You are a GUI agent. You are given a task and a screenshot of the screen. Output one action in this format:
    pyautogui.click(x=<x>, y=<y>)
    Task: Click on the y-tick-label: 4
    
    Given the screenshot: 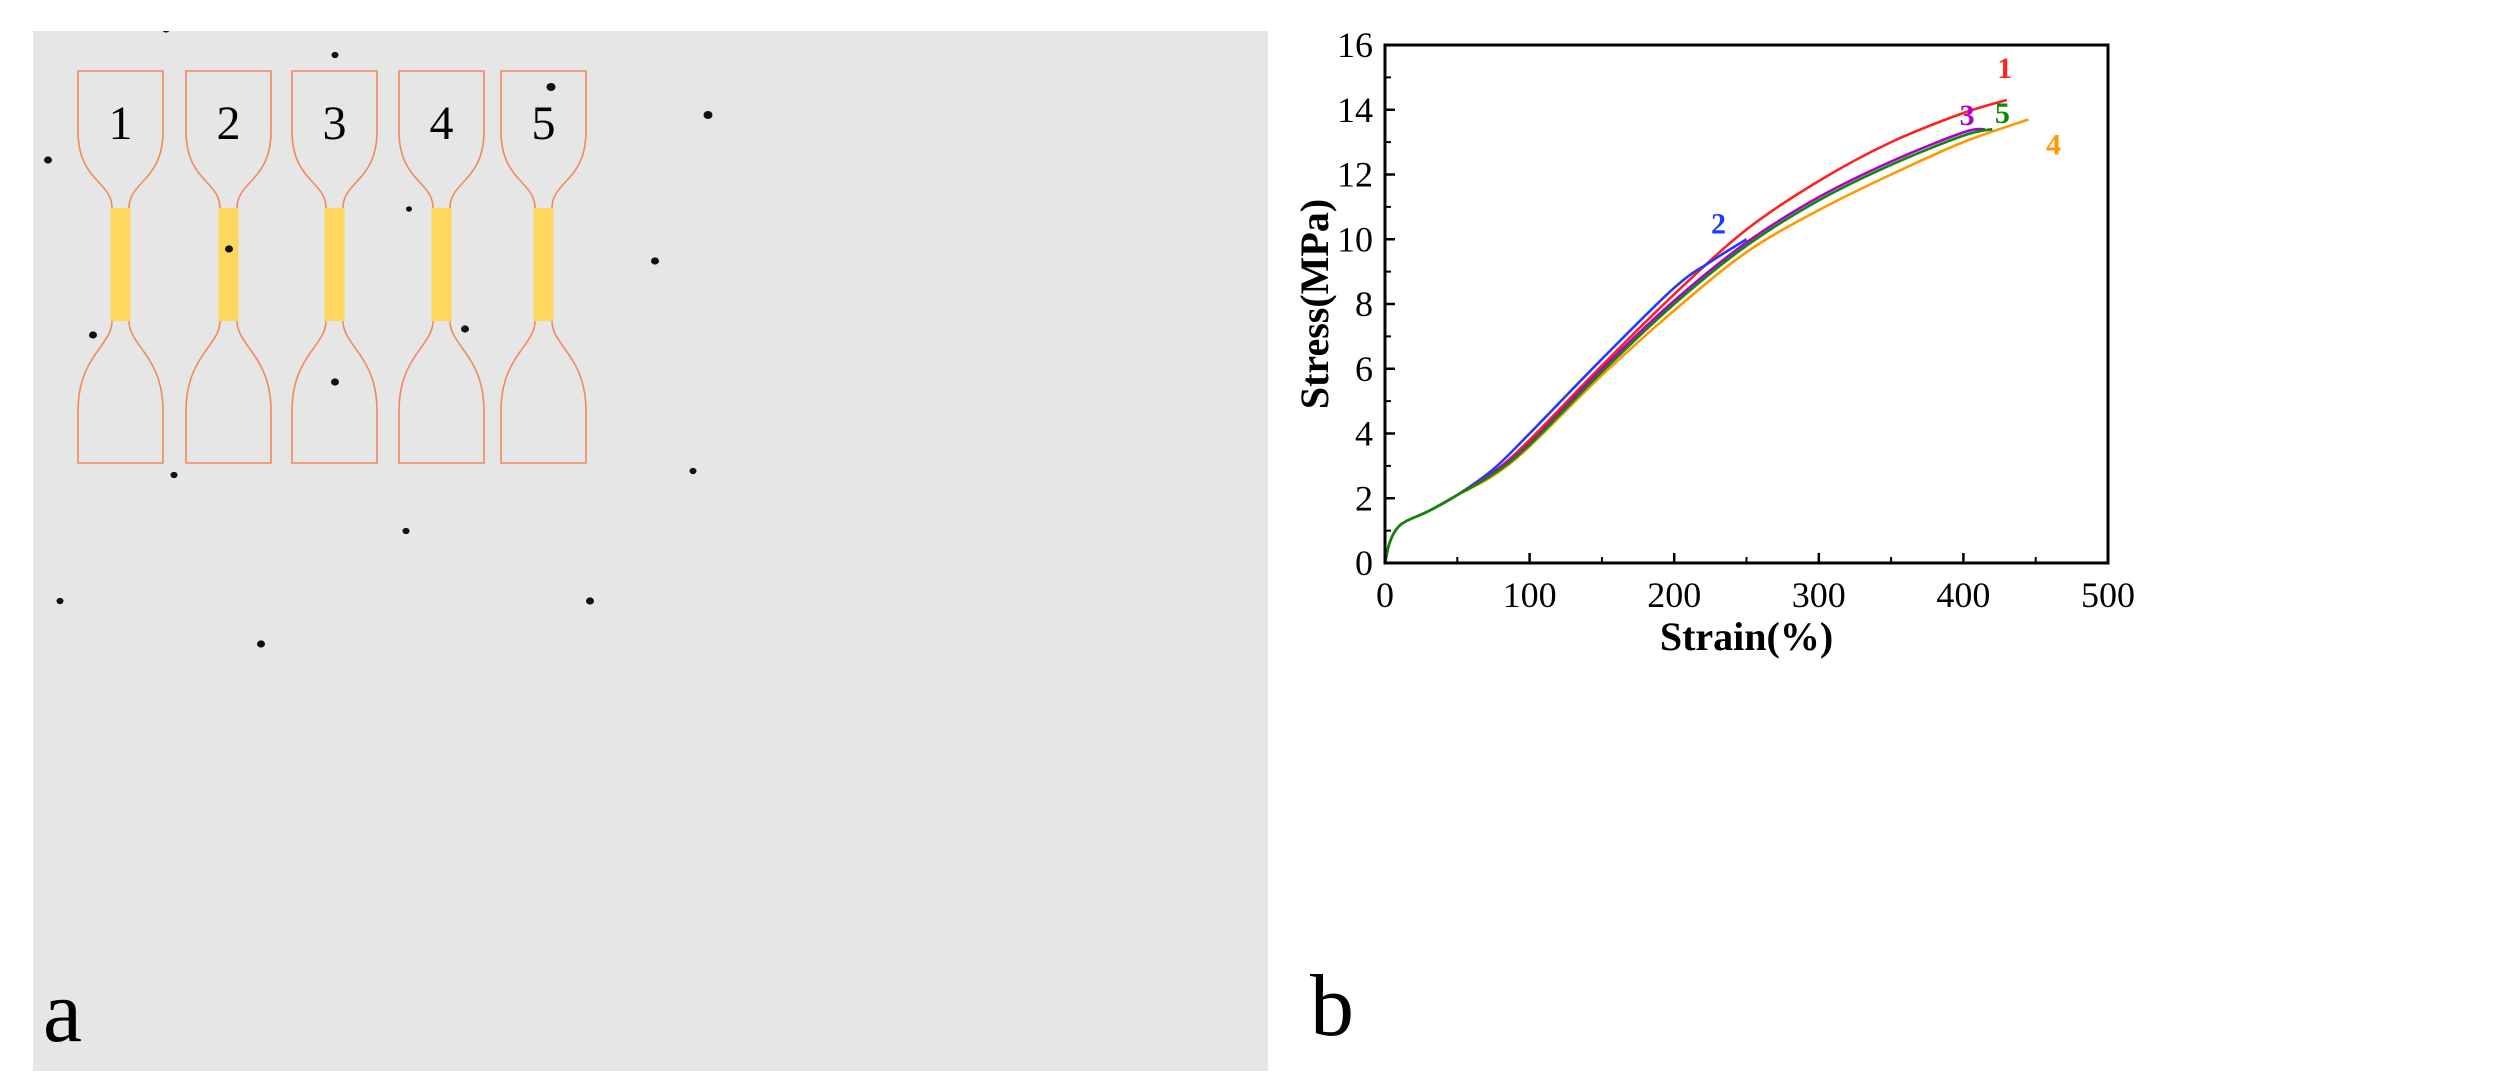 What is the action you would take?
    pyautogui.click(x=1364, y=434)
    